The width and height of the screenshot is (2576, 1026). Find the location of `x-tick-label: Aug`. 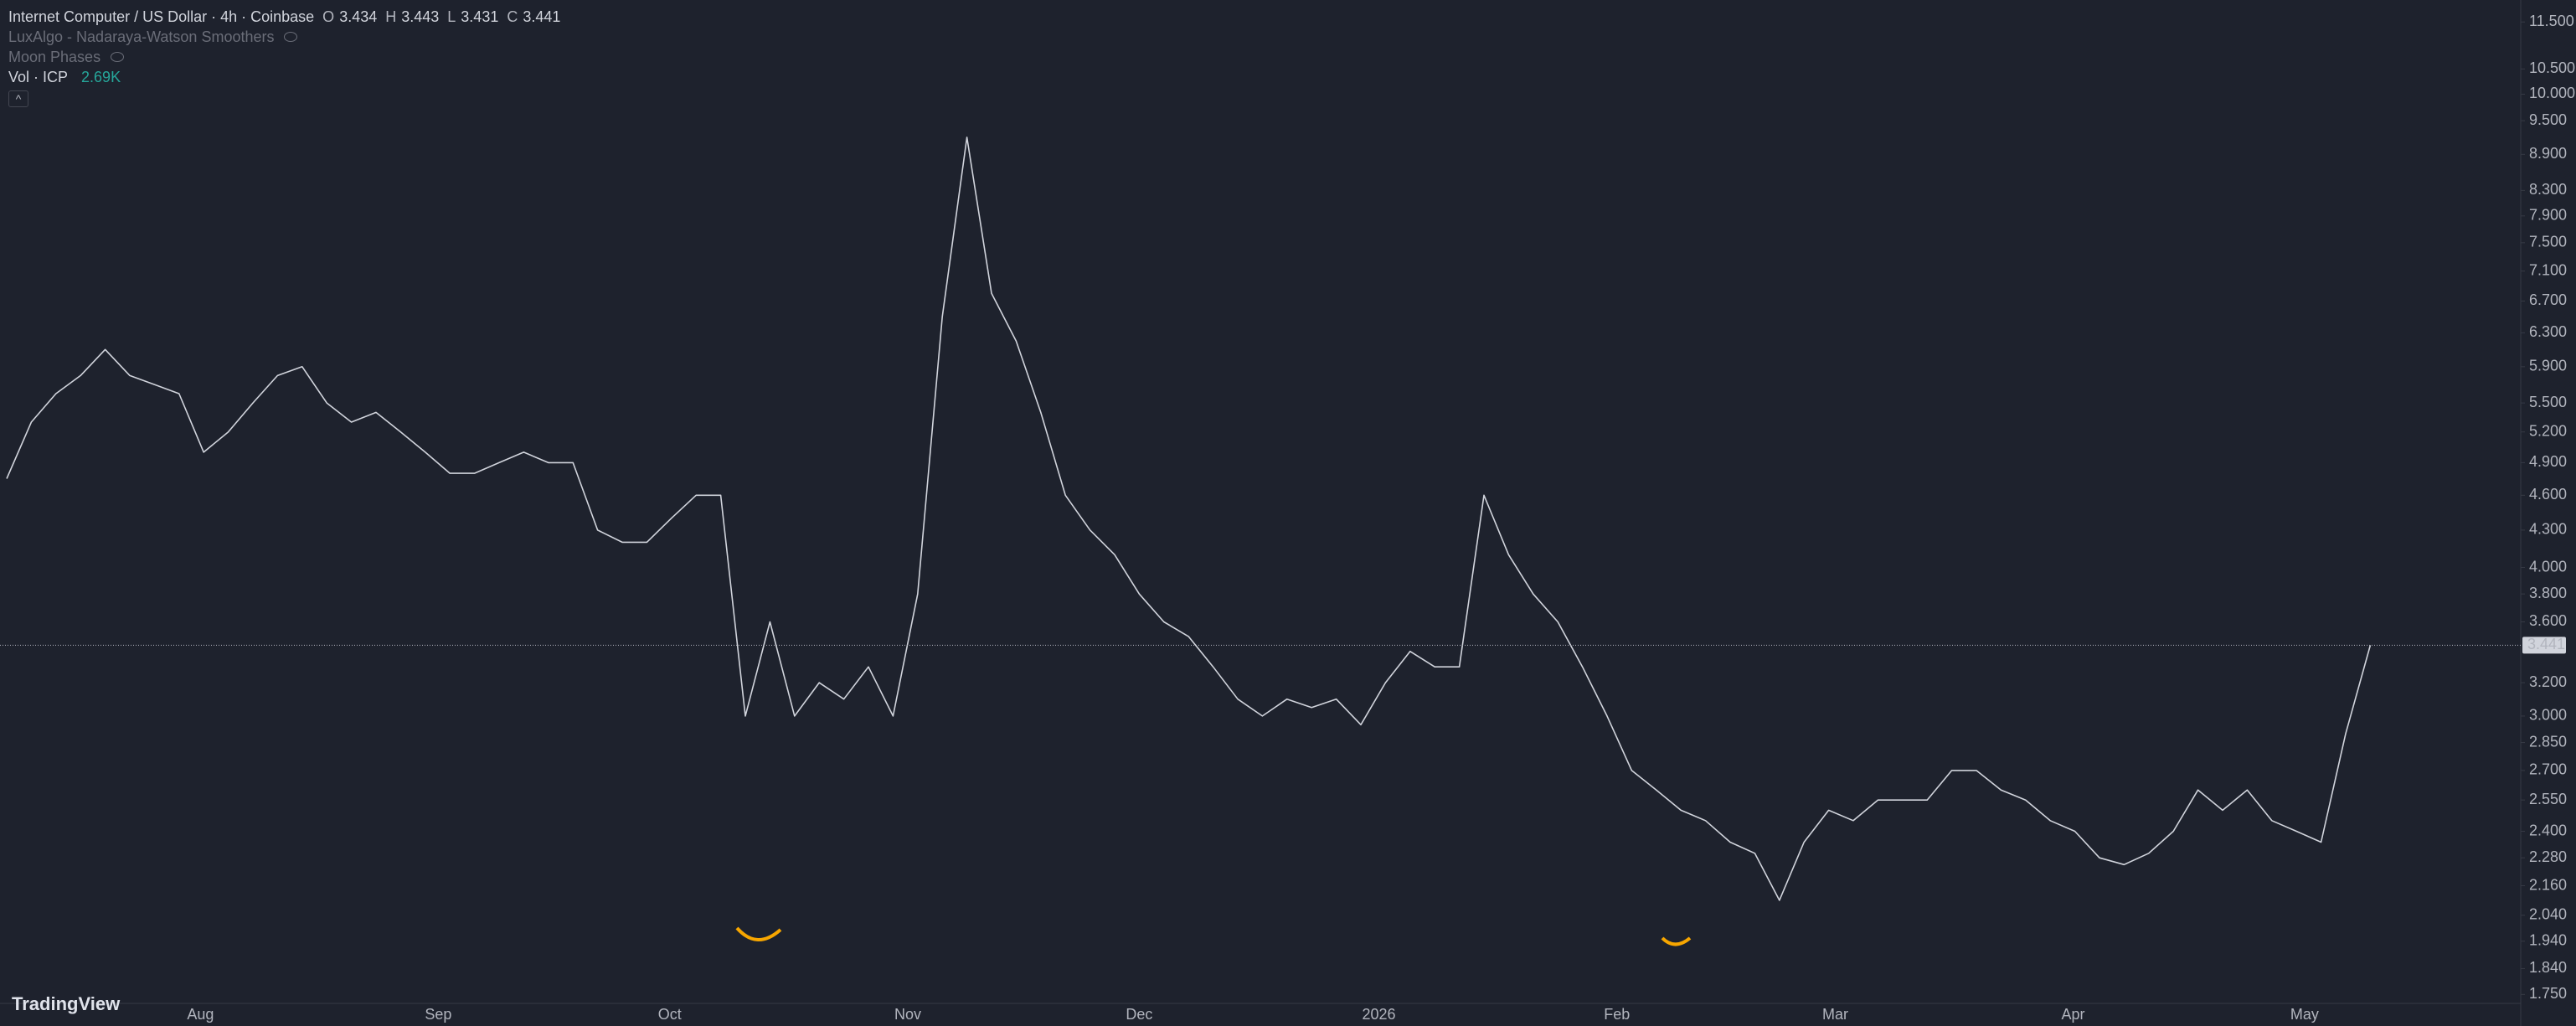

x-tick-label: Aug is located at coordinates (200, 1014).